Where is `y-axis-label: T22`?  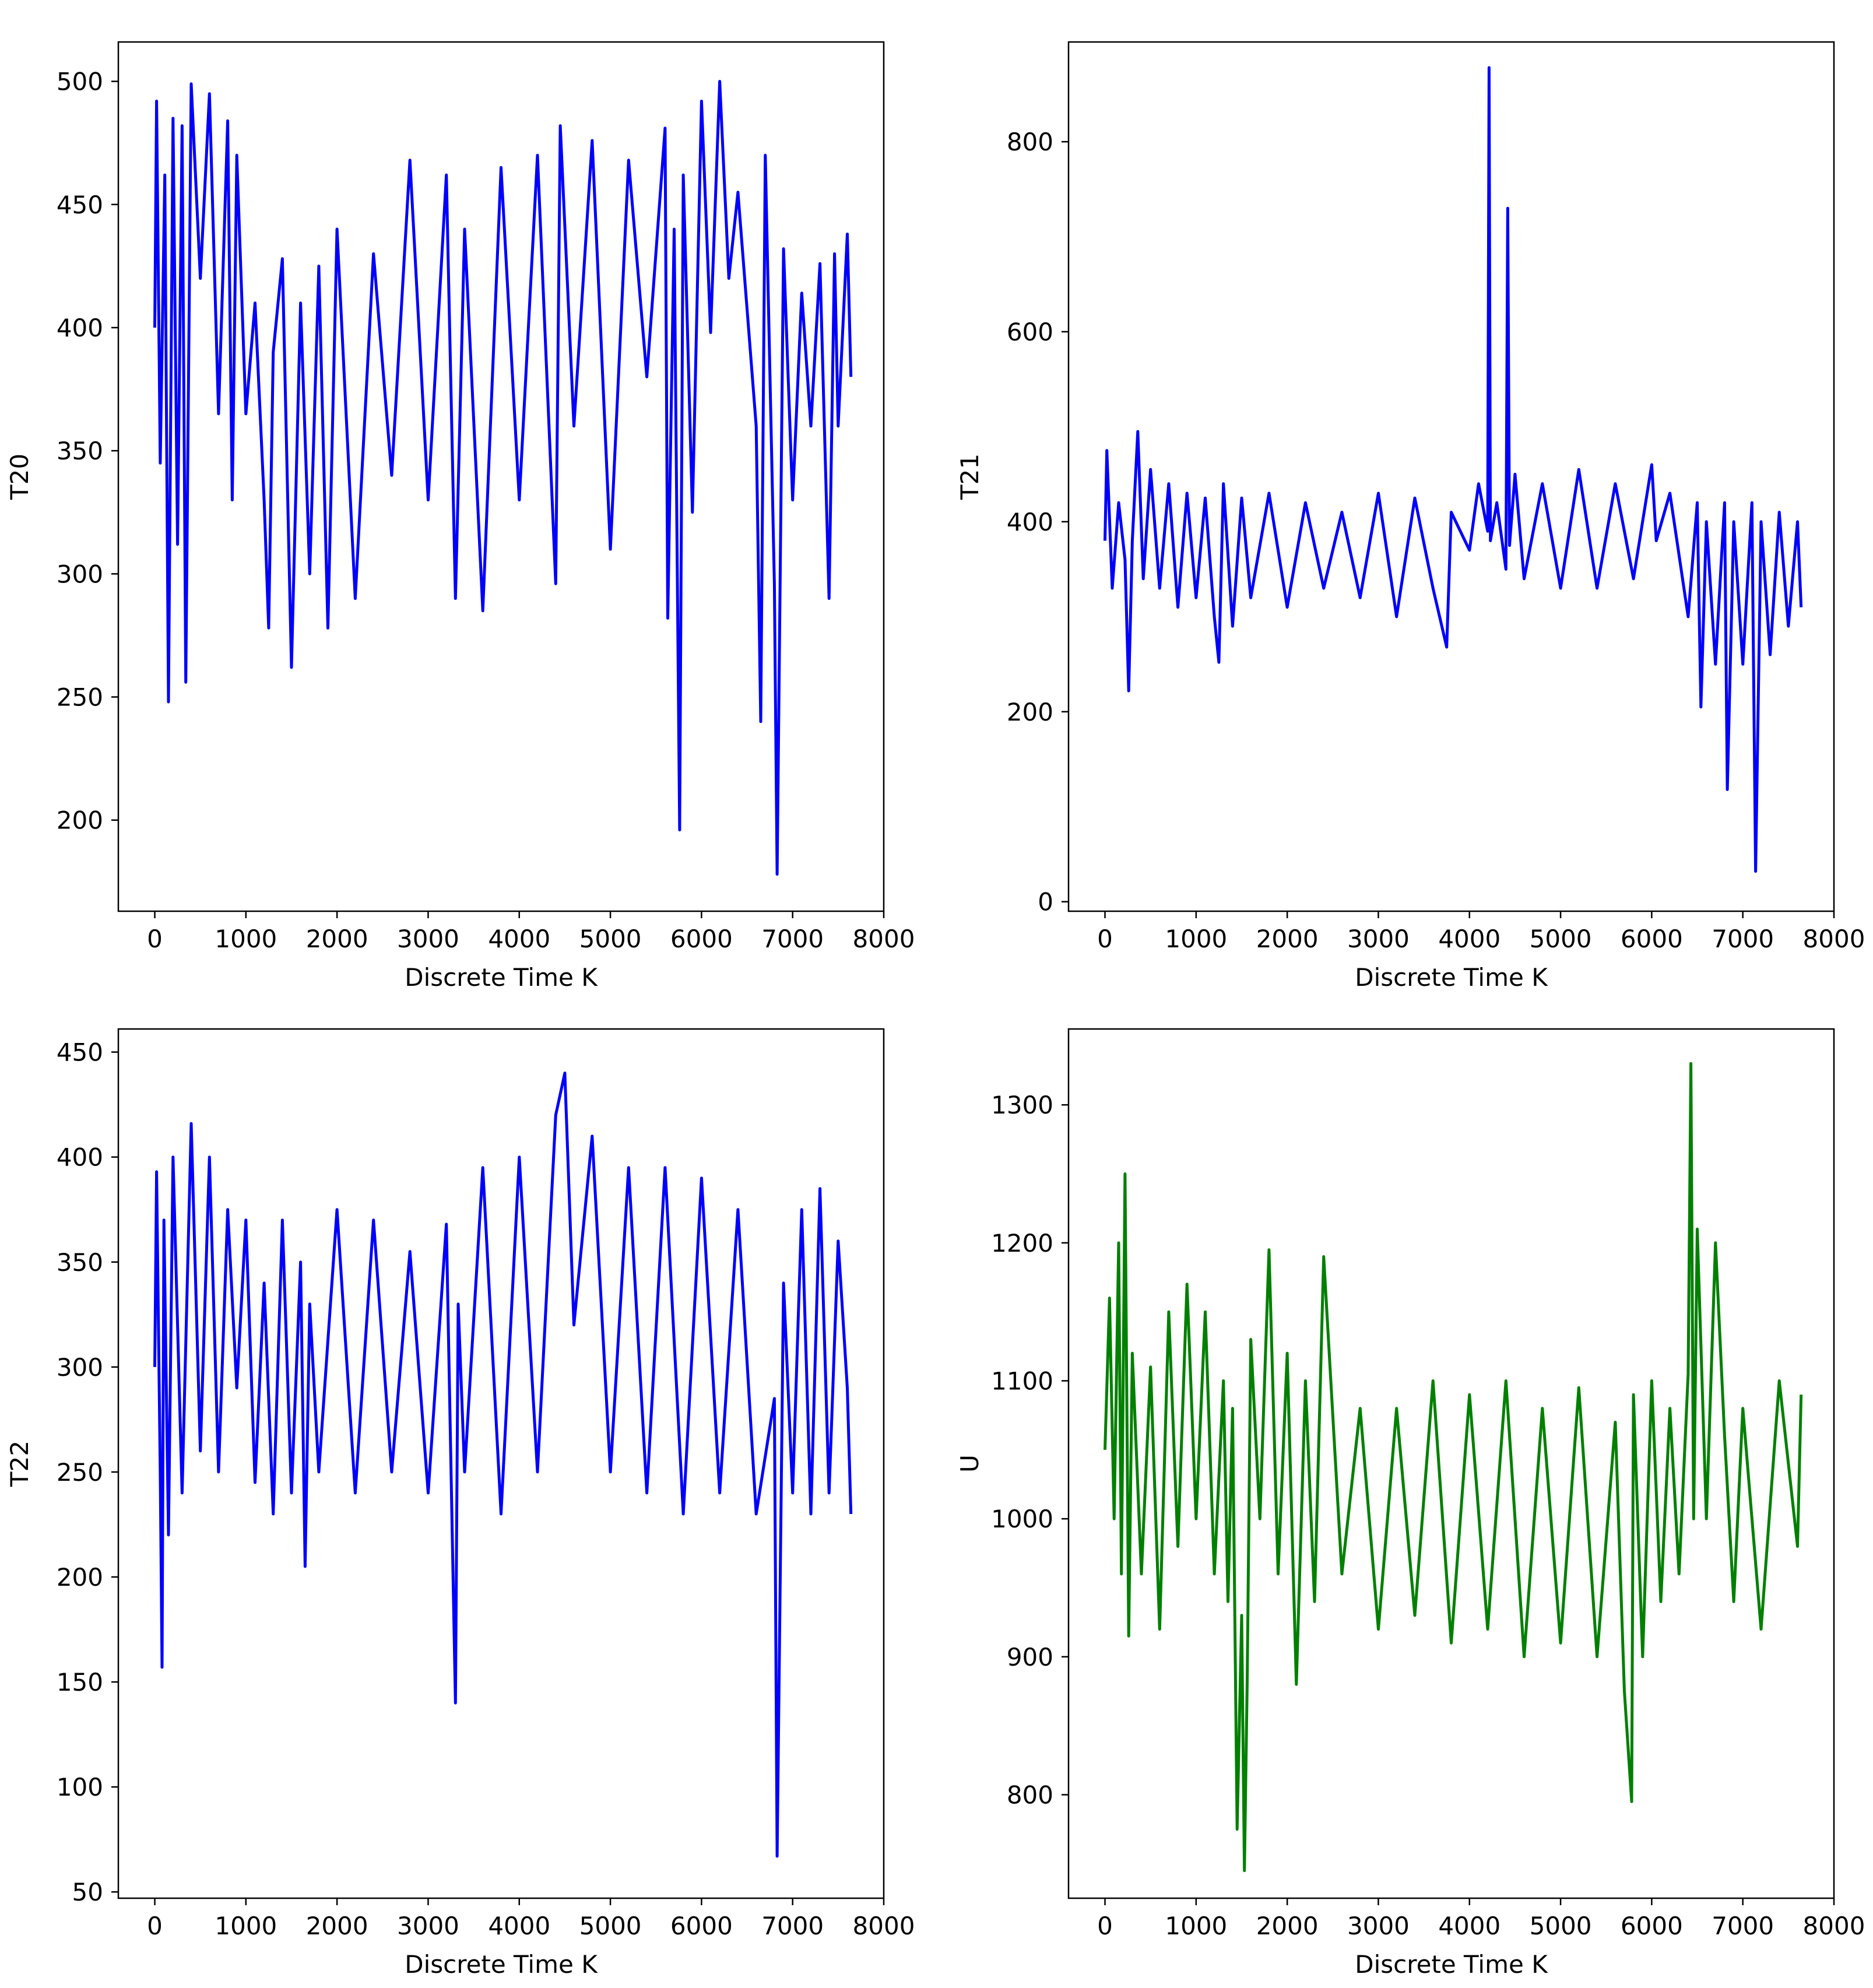 y-axis-label: T22 is located at coordinates (19, 1464).